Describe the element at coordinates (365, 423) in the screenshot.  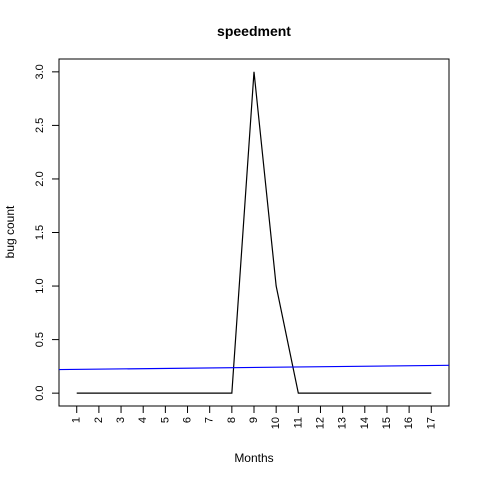
I see `x-tick-label: 14` at that location.